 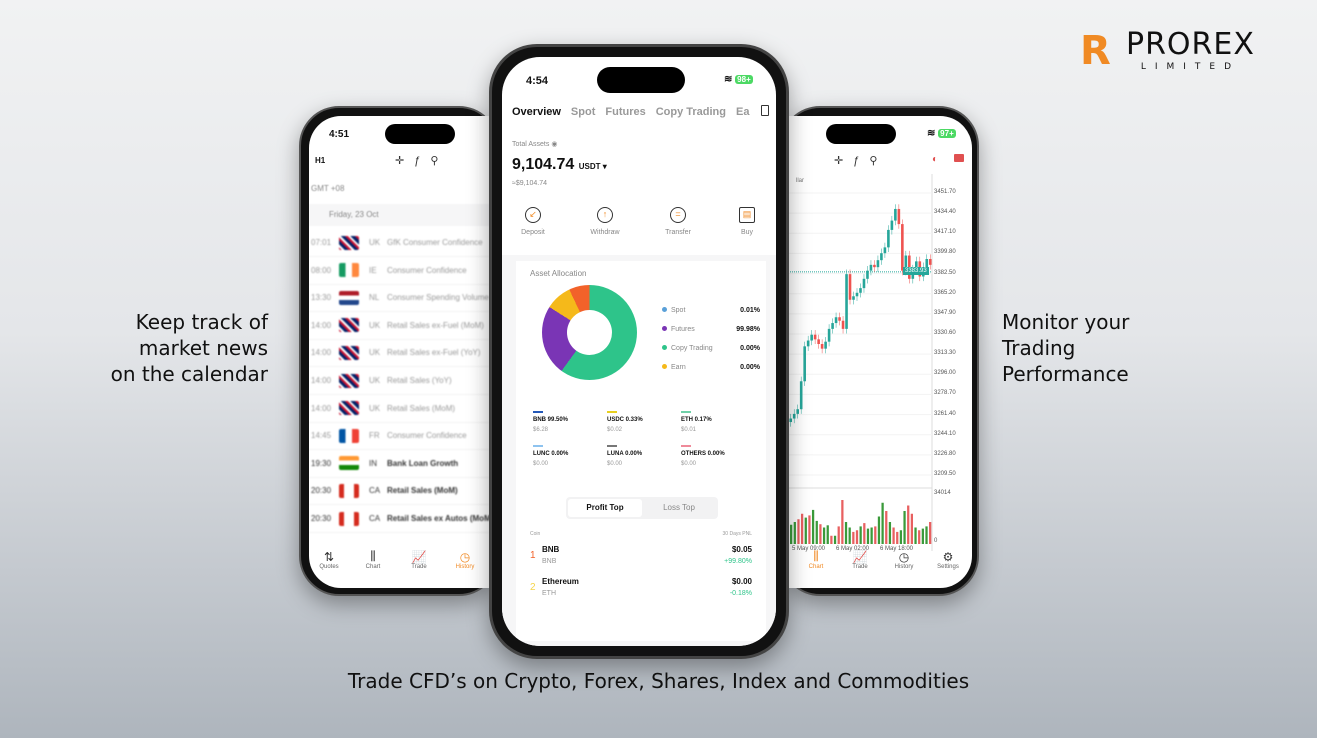 I want to click on rank-coin-name: BNB, so click(x=551, y=549).